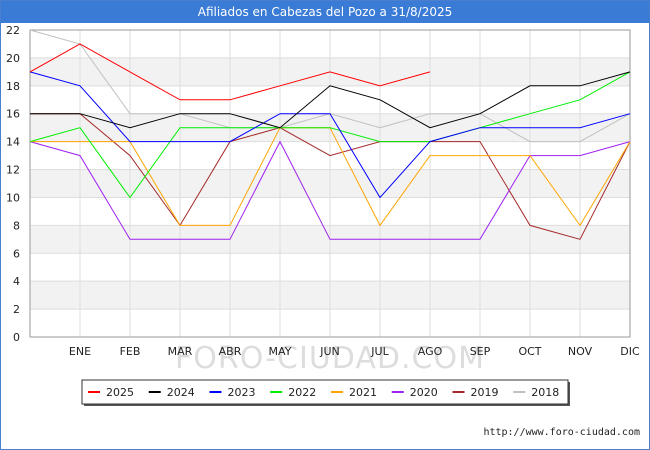  Describe the element at coordinates (580, 351) in the screenshot. I see `x-tick-label: NOV` at that location.